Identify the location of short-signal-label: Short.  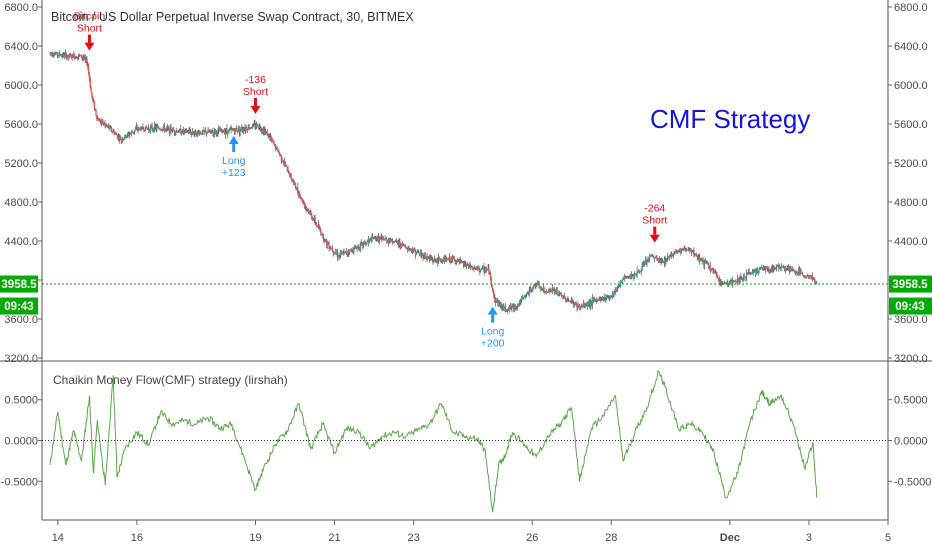
(654, 221).